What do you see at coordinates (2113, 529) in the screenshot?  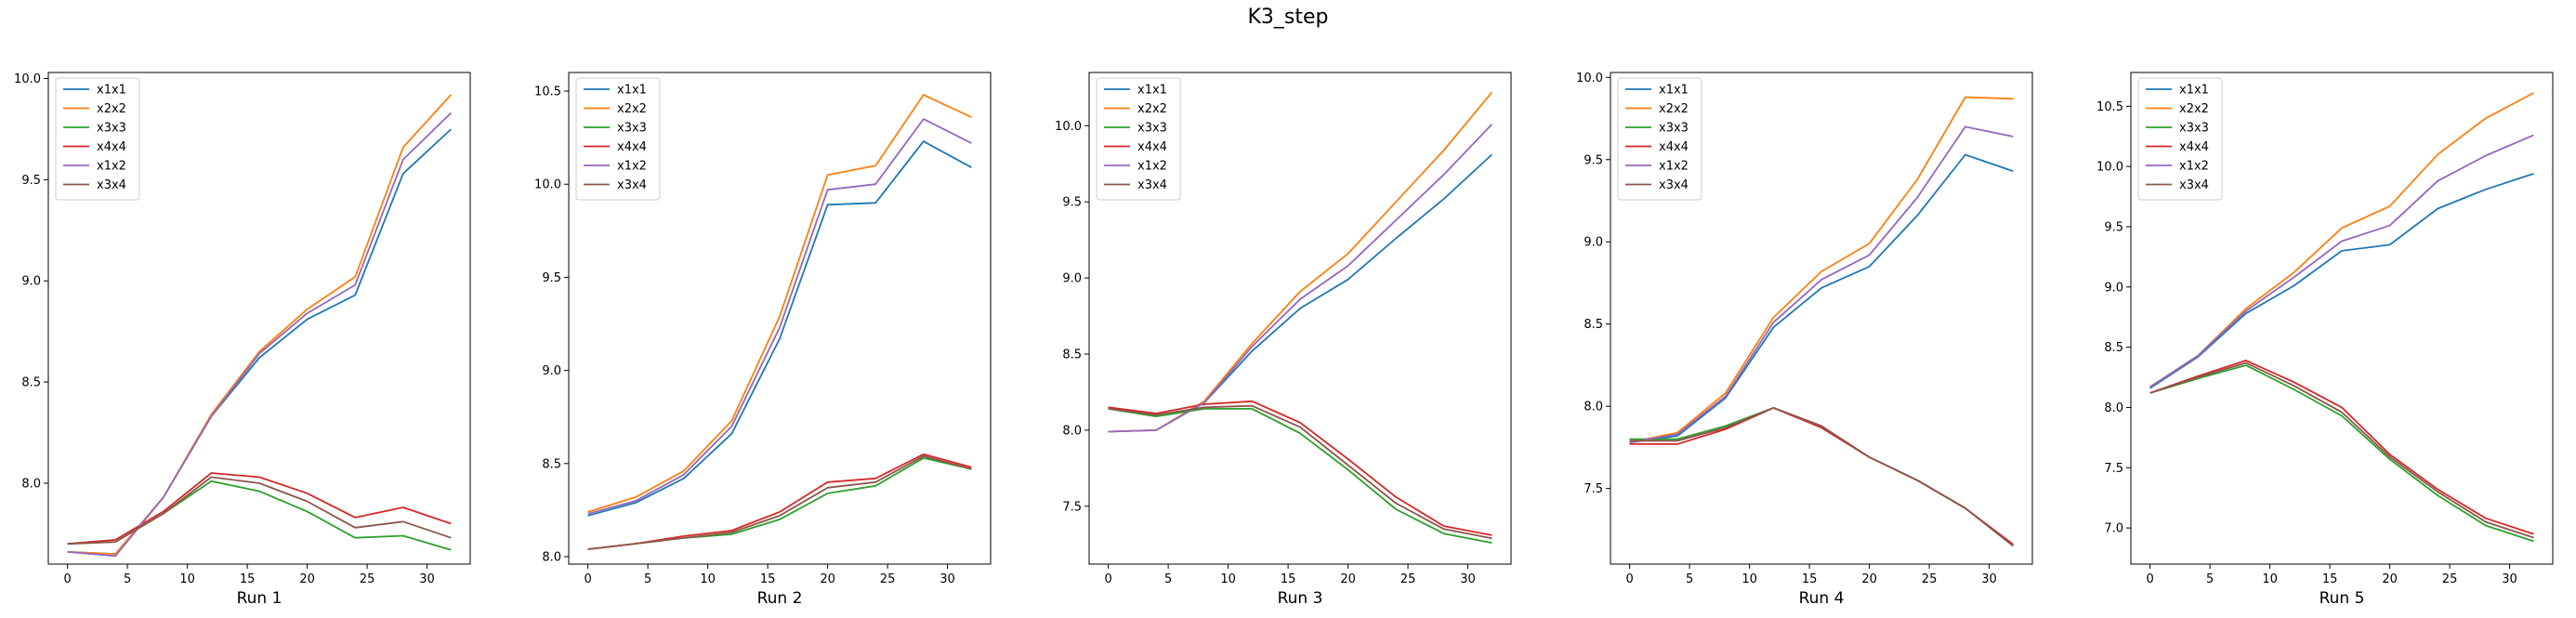 I see `y-tick-label: 7.0` at bounding box center [2113, 529].